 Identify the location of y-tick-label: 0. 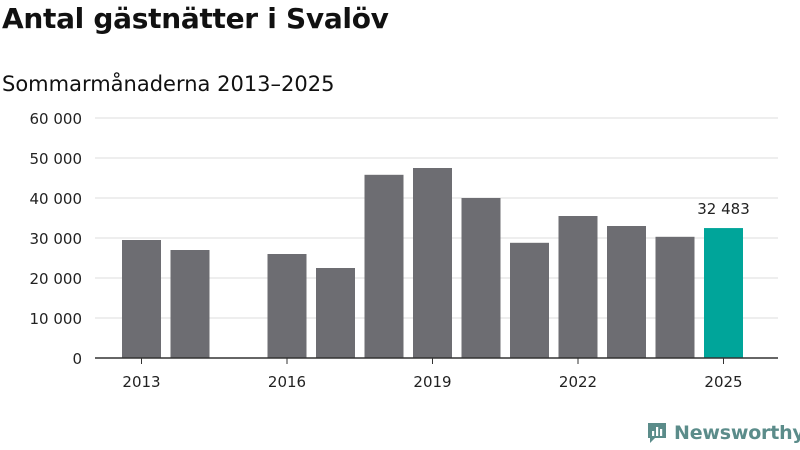
(77, 359).